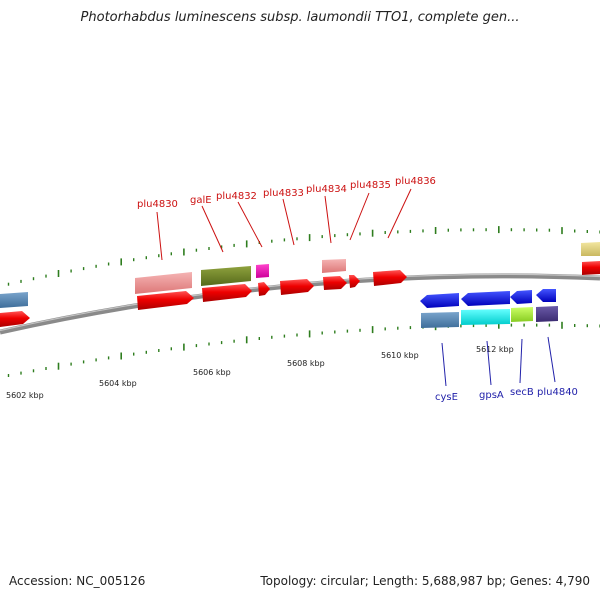  Describe the element at coordinates (495, 349) in the screenshot. I see `scale-label: 5612 kbp` at that location.